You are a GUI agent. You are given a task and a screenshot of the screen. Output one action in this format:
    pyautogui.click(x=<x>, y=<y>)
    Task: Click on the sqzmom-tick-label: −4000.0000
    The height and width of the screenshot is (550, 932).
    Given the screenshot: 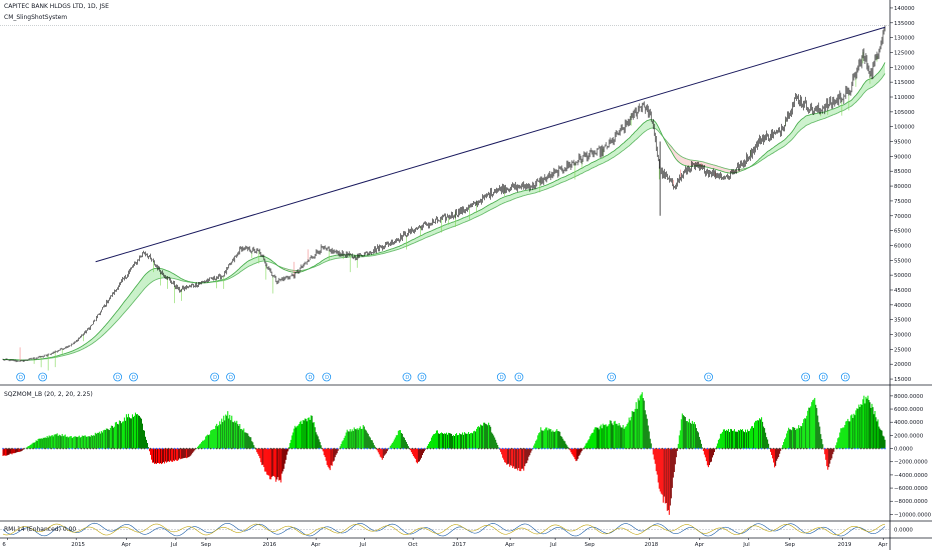 What is the action you would take?
    pyautogui.click(x=911, y=476)
    